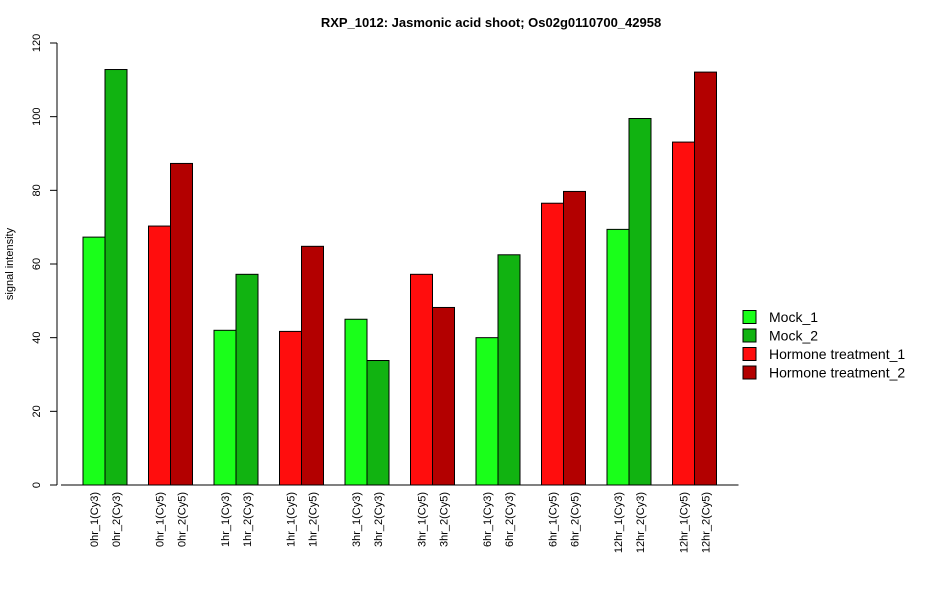 Image resolution: width=950 pixels, height=600 pixels. Describe the element at coordinates (95, 519) in the screenshot. I see `x-tick-label: 0hr_1(Cy3)` at that location.